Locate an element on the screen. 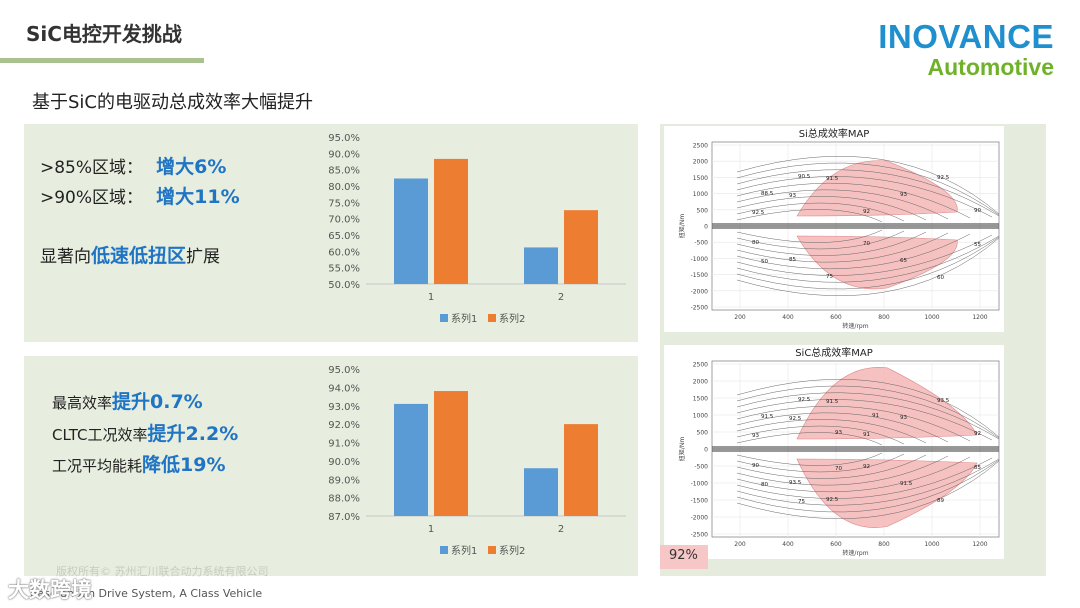 The height and width of the screenshot is (608, 1080). bar-系列1-2 is located at coordinates (541, 492).